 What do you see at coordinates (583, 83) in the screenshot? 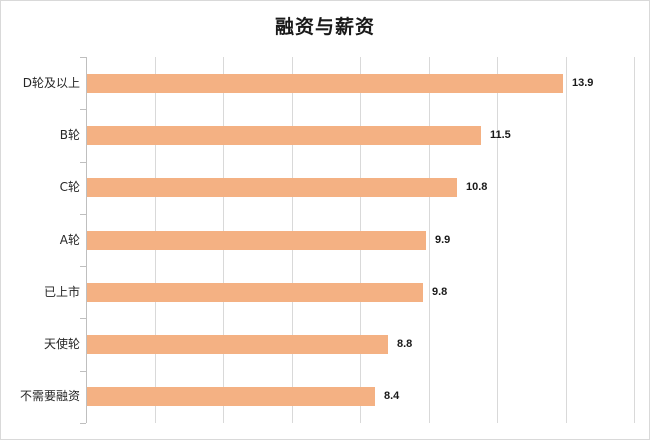
I see `data-label: 13.9` at bounding box center [583, 83].